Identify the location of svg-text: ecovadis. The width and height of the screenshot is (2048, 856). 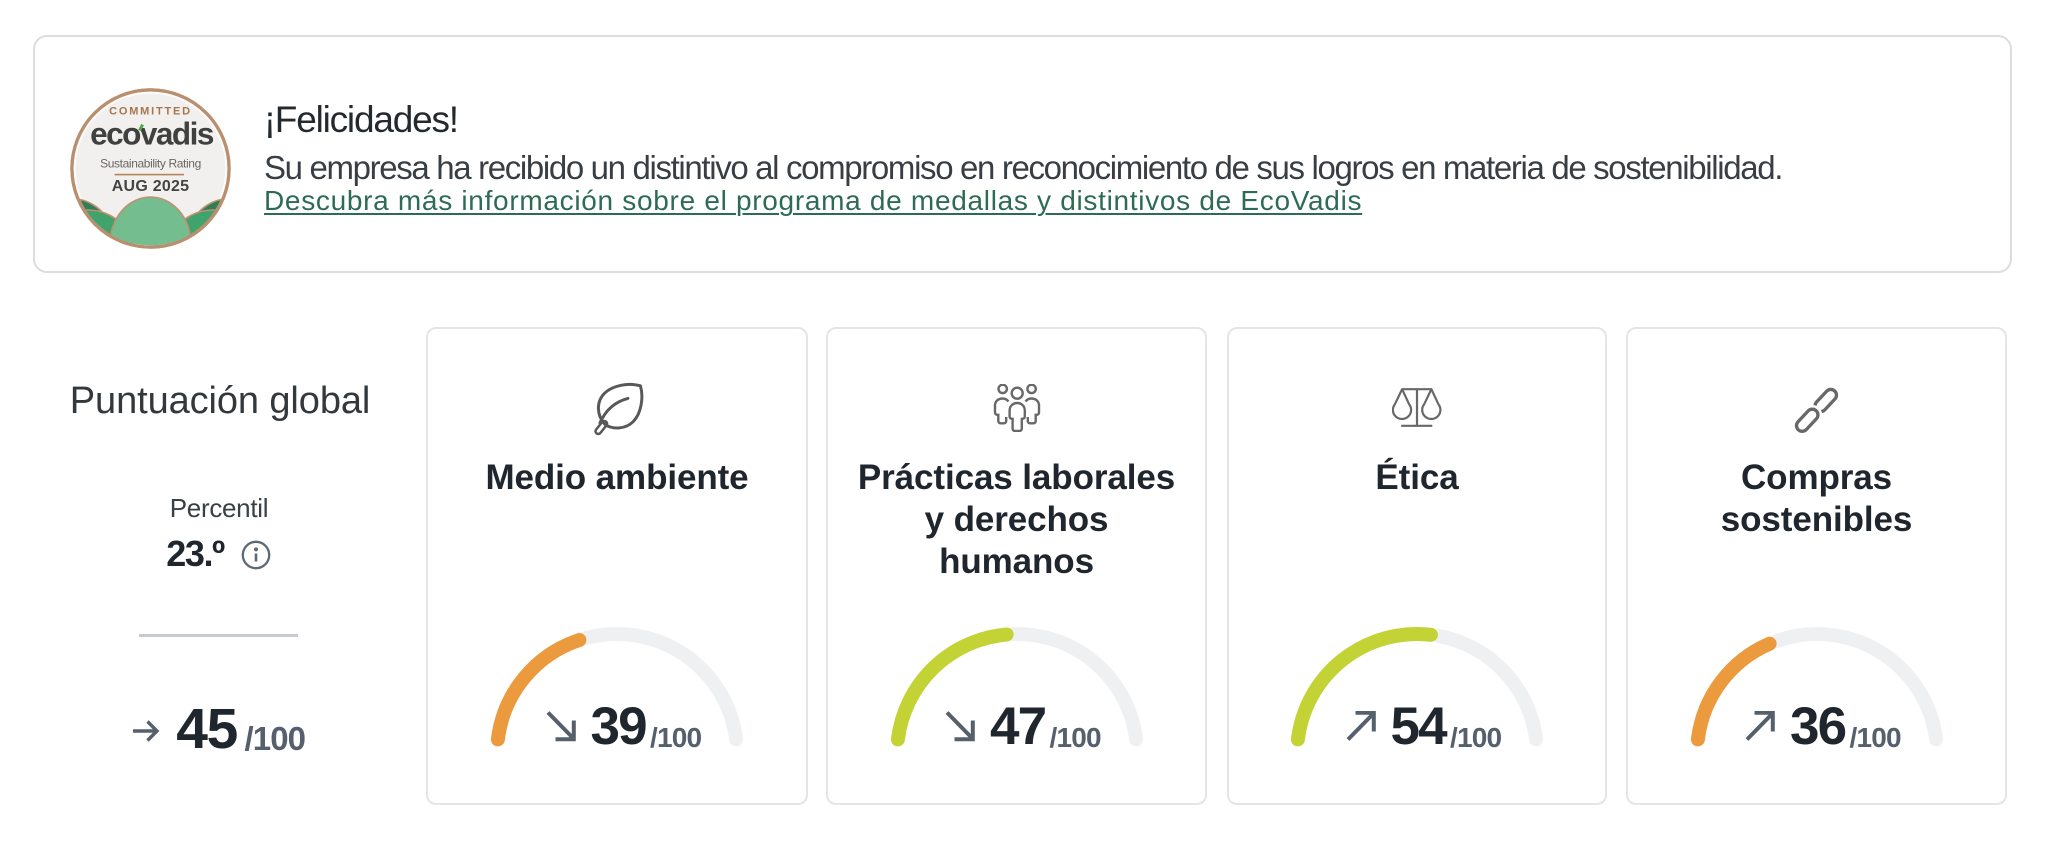
(152, 134).